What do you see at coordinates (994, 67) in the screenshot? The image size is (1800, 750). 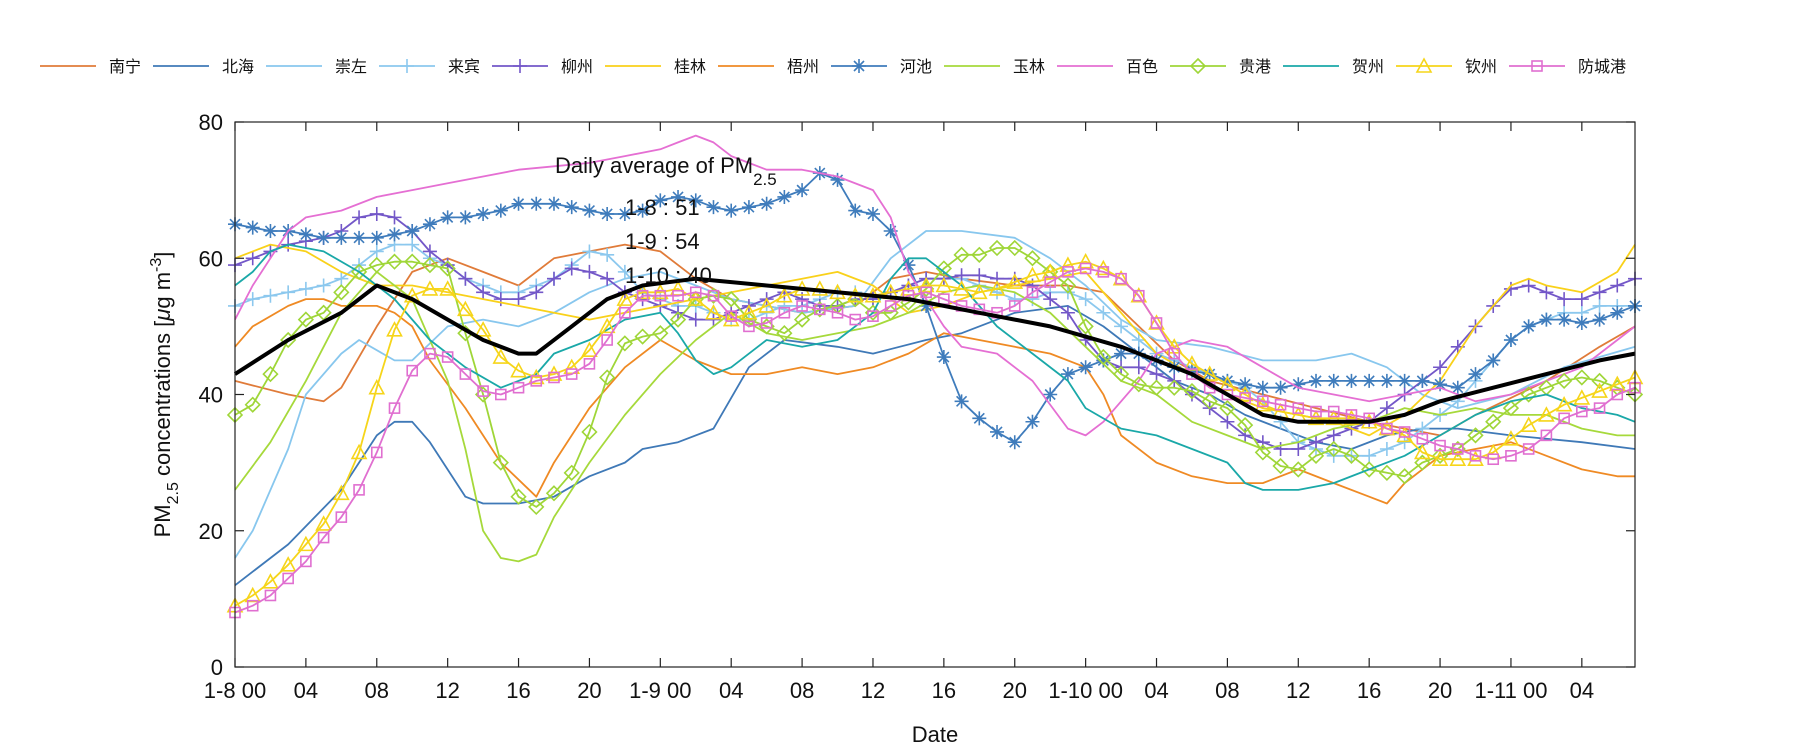 I see `legend-item: 玉林` at bounding box center [994, 67].